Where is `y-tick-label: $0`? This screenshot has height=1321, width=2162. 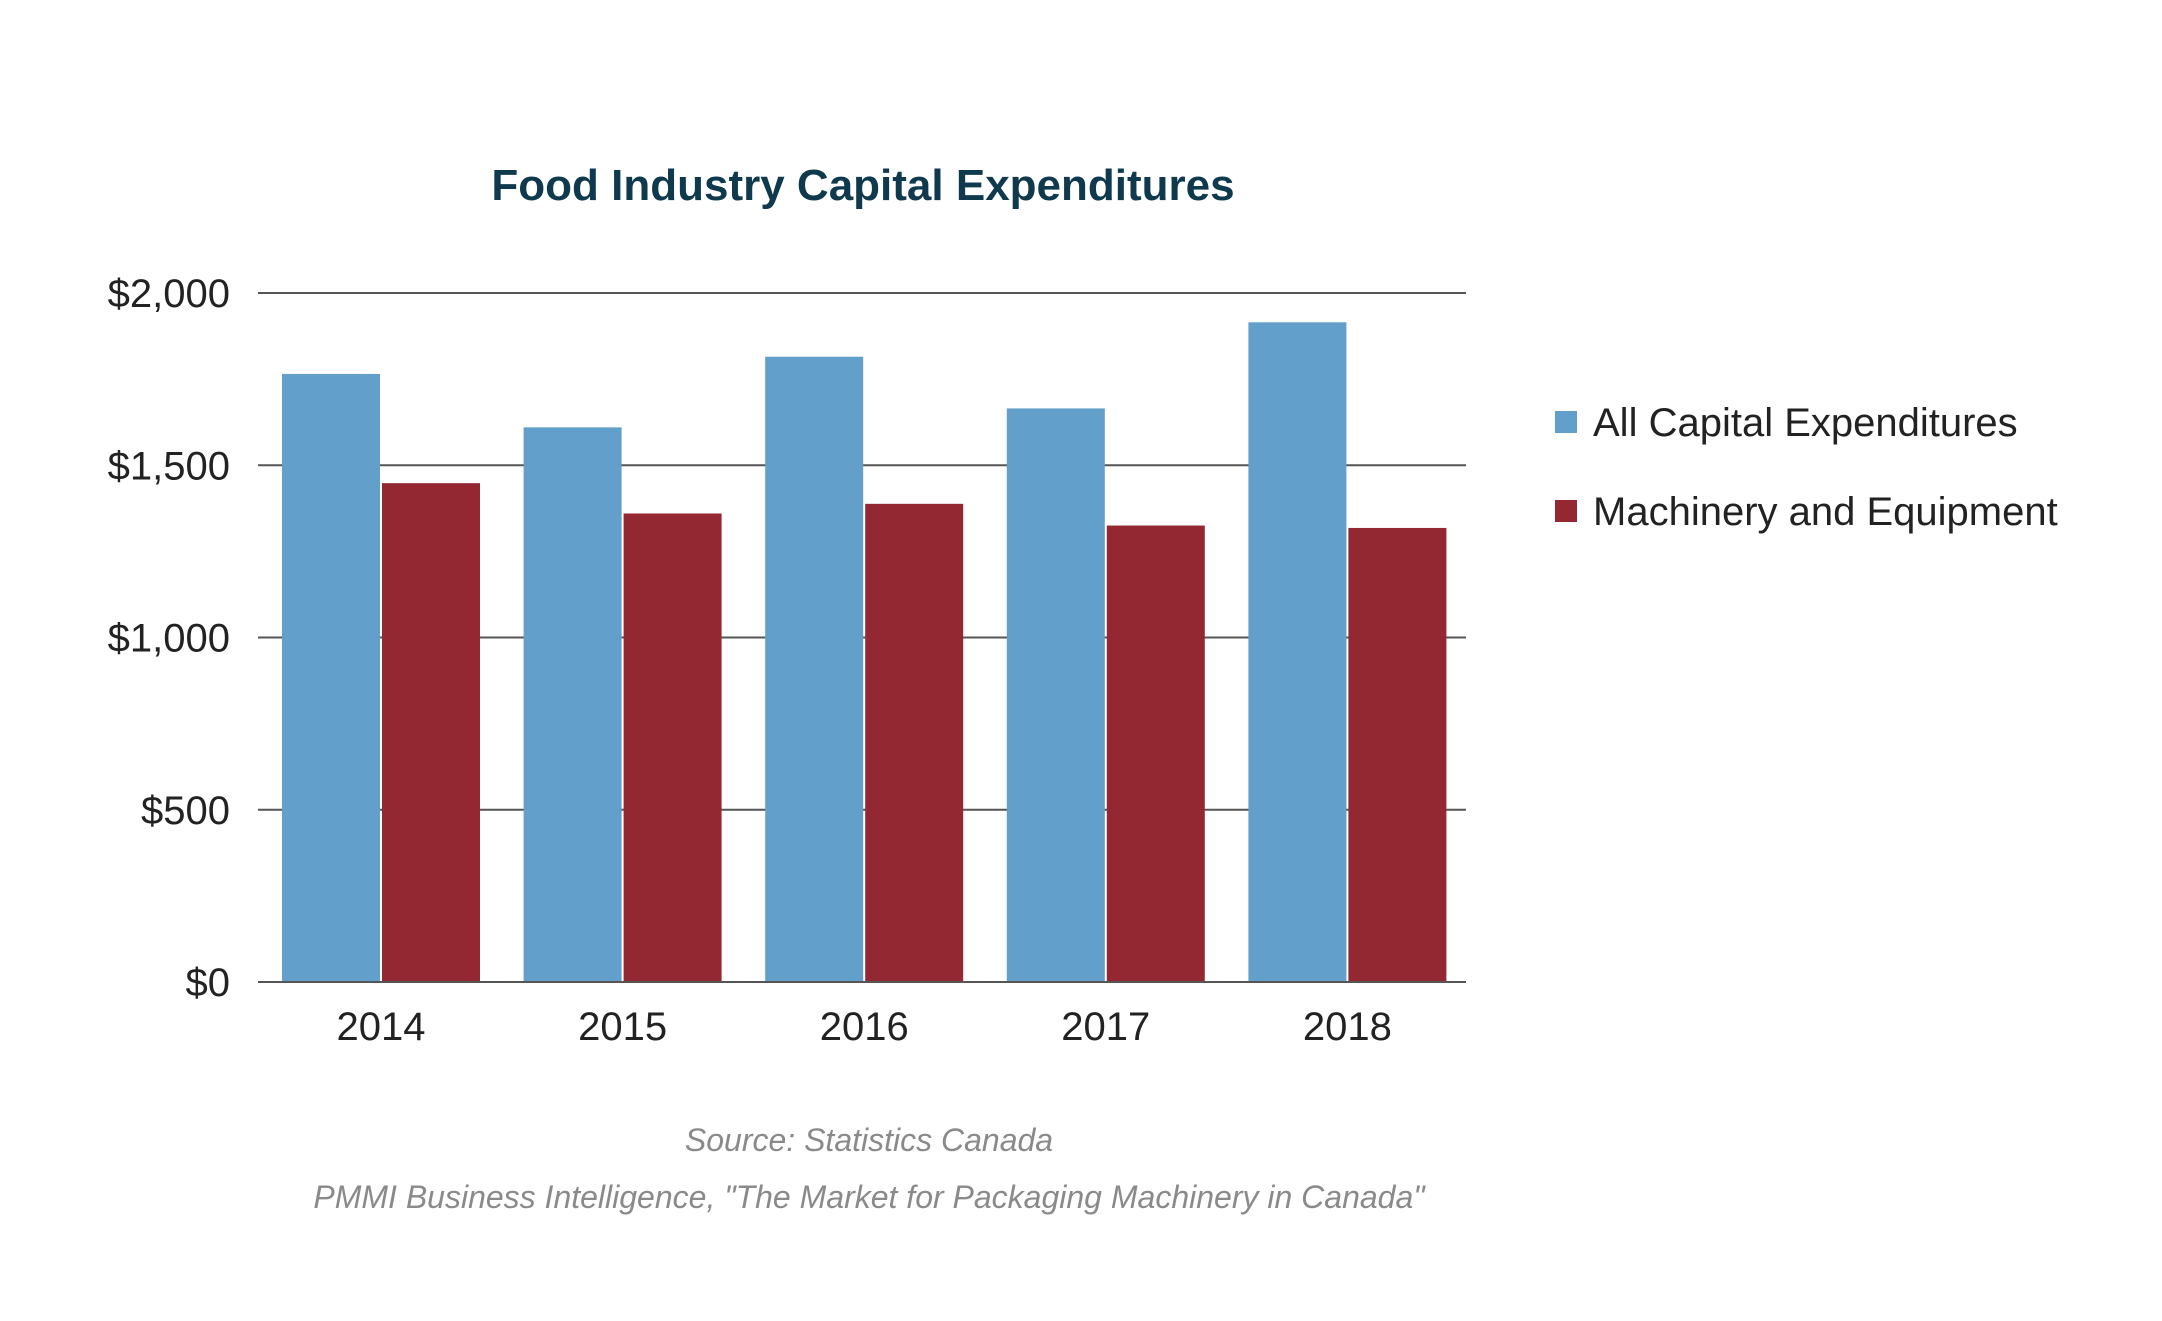
y-tick-label: $0 is located at coordinates (208, 983).